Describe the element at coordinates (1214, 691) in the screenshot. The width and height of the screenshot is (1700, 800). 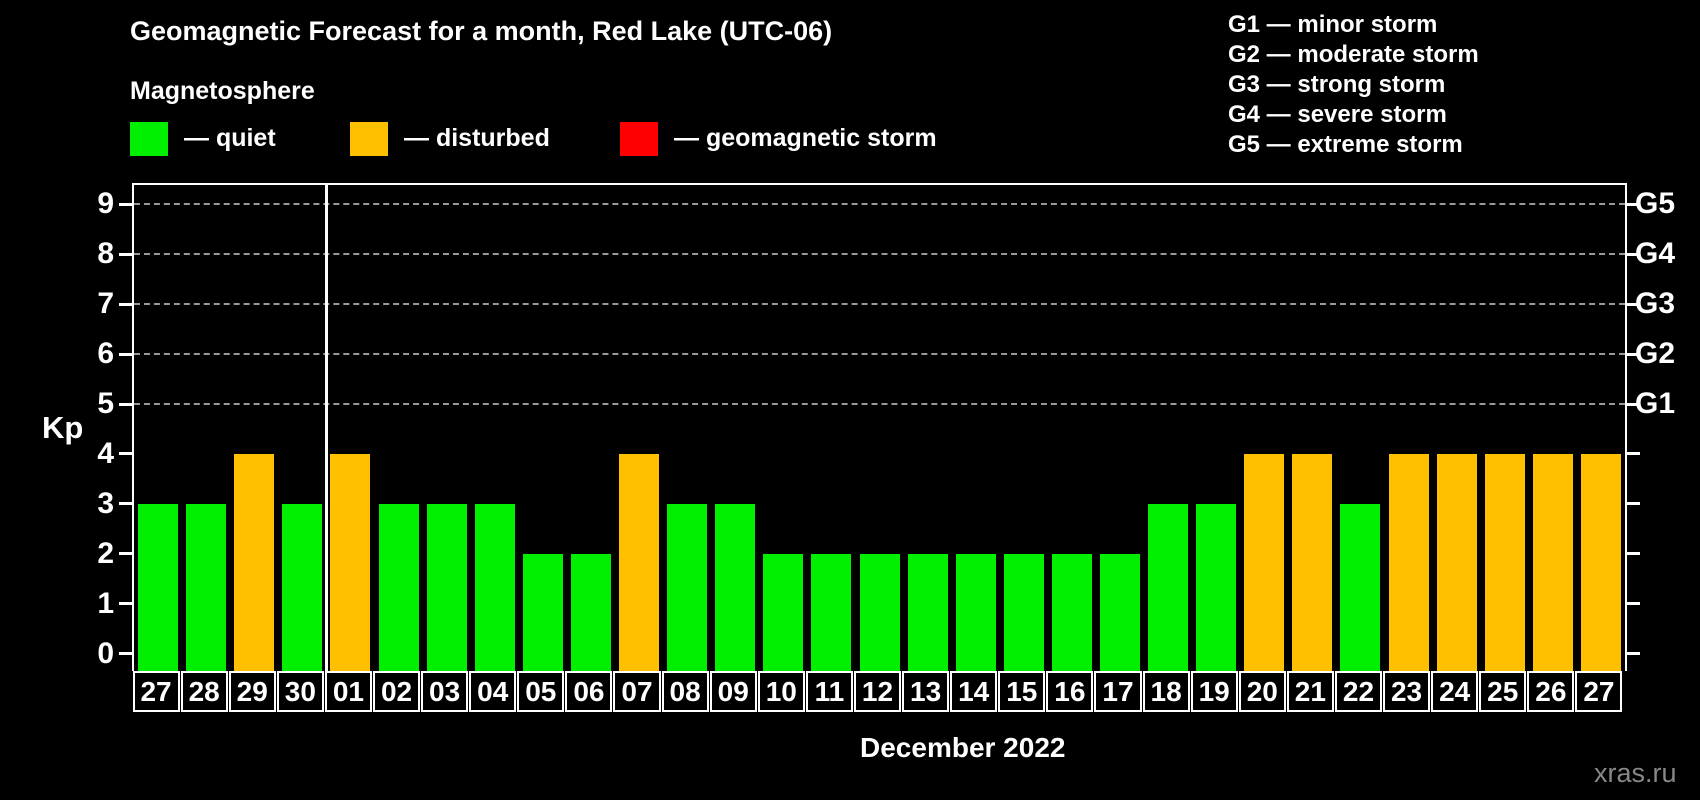
I see `day-label-22: 19` at that location.